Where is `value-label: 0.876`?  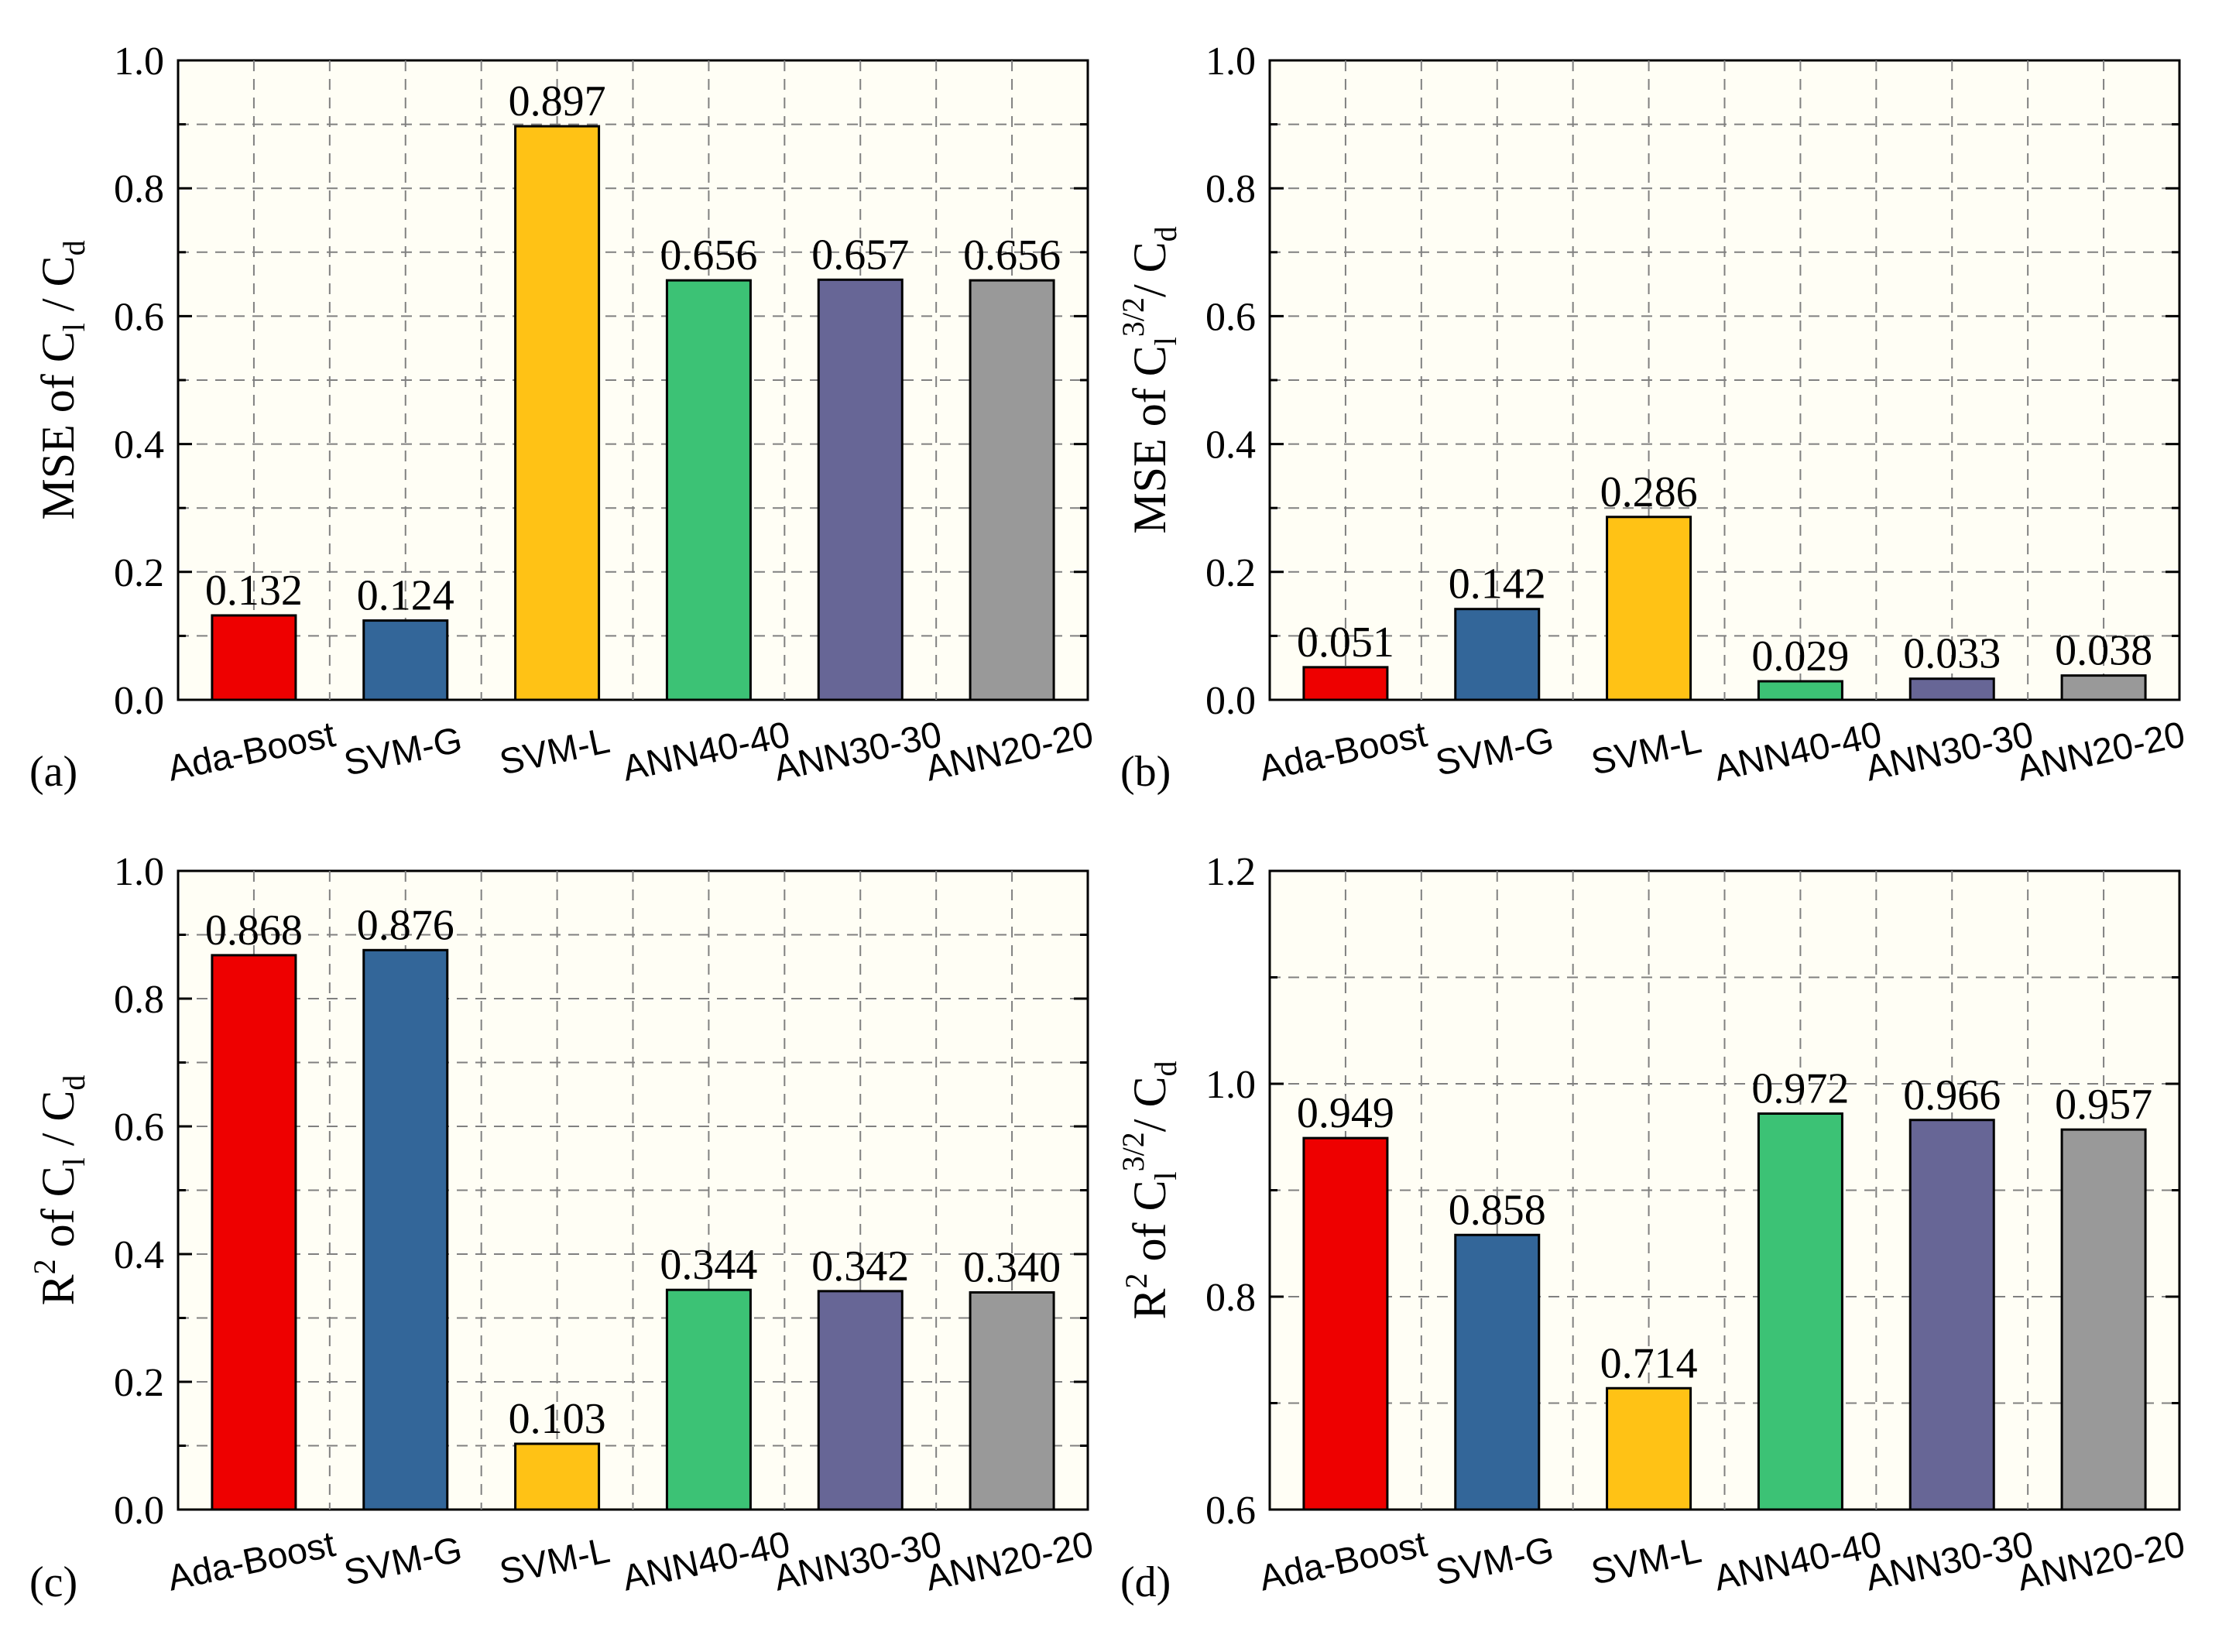
value-label: 0.876 is located at coordinates (405, 925).